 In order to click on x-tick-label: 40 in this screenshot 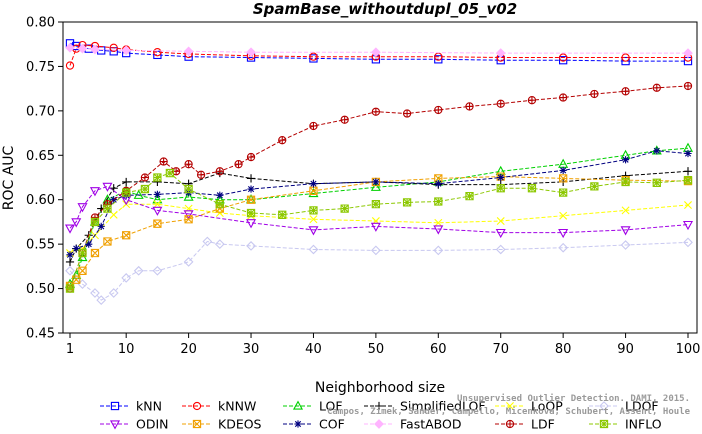, I will do `click(313, 349)`.